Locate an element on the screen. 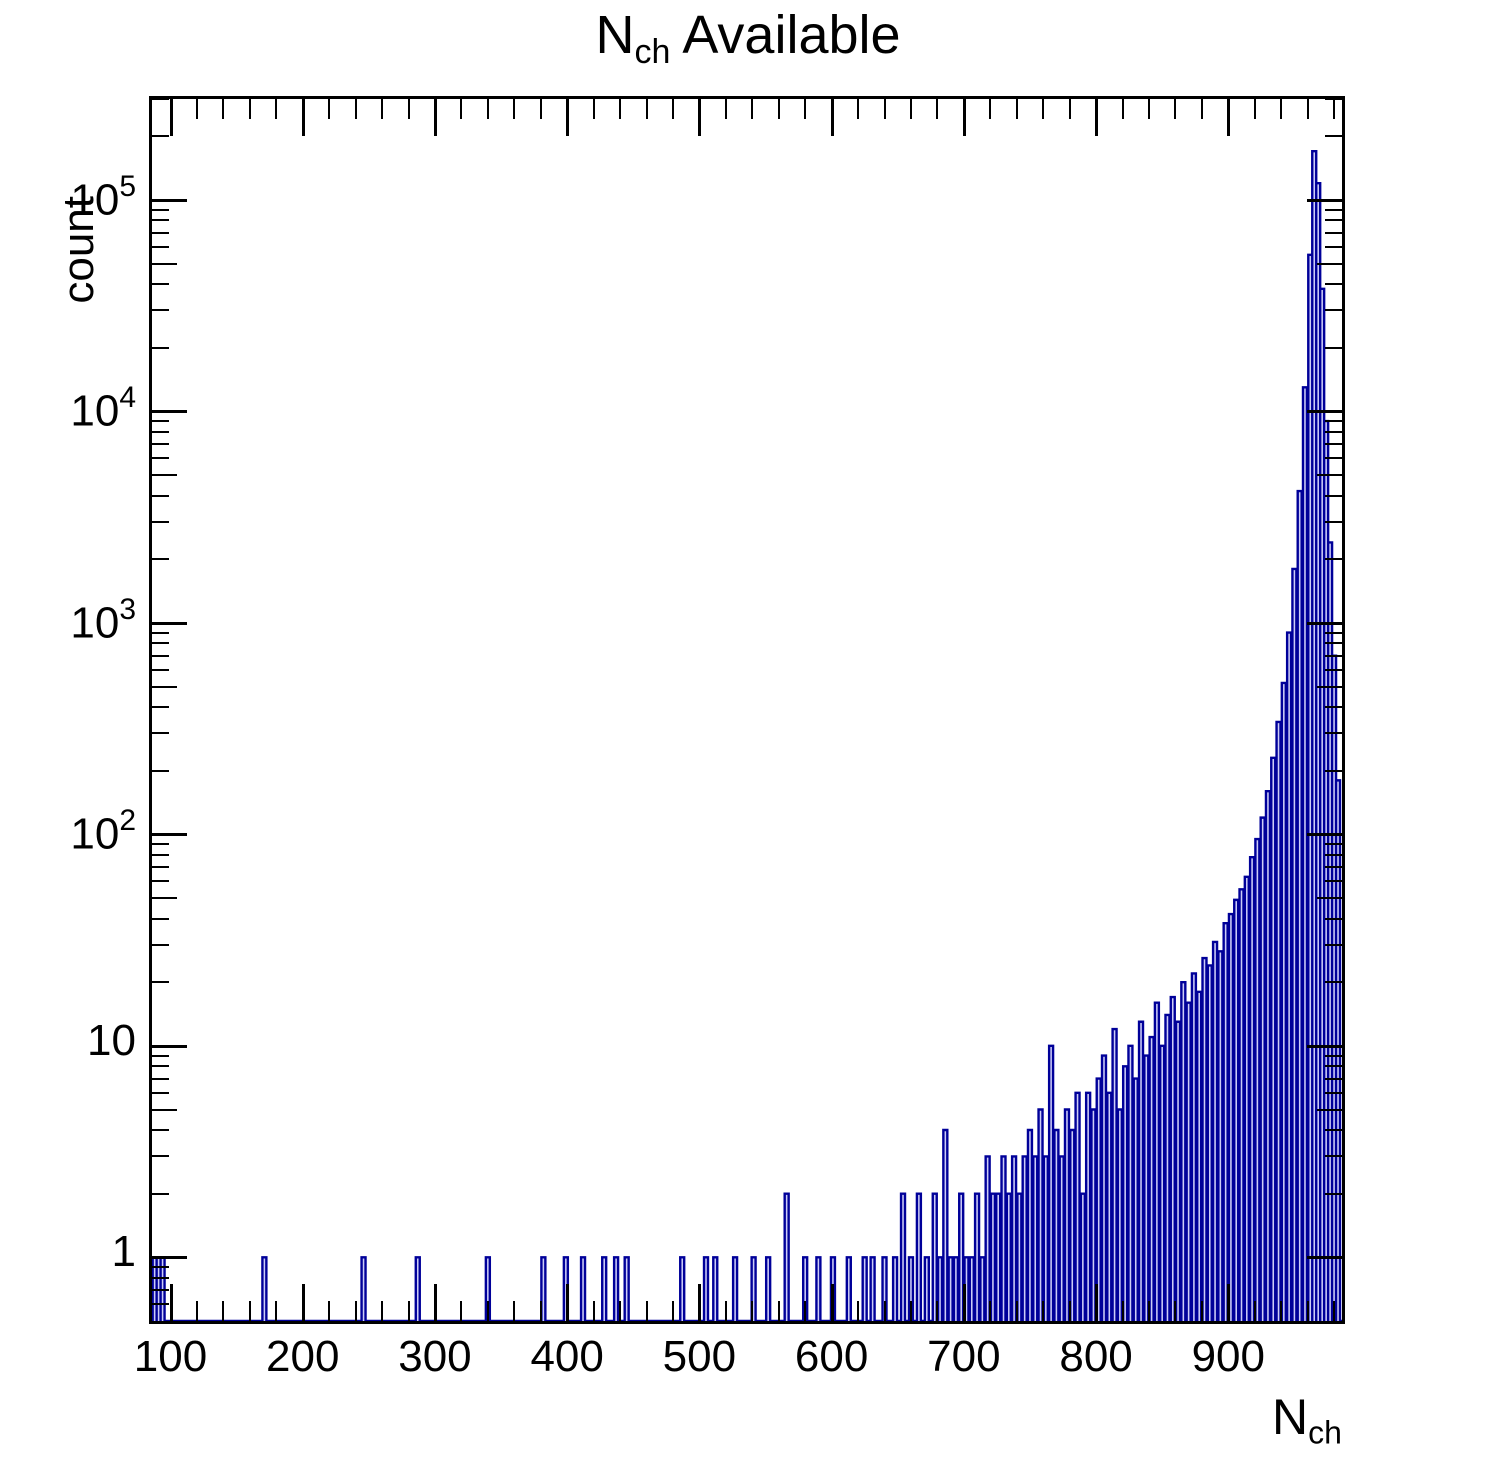 This screenshot has width=1496, height=1472. y-axis-tick-label: 10⁵ is located at coordinates (103, 197).